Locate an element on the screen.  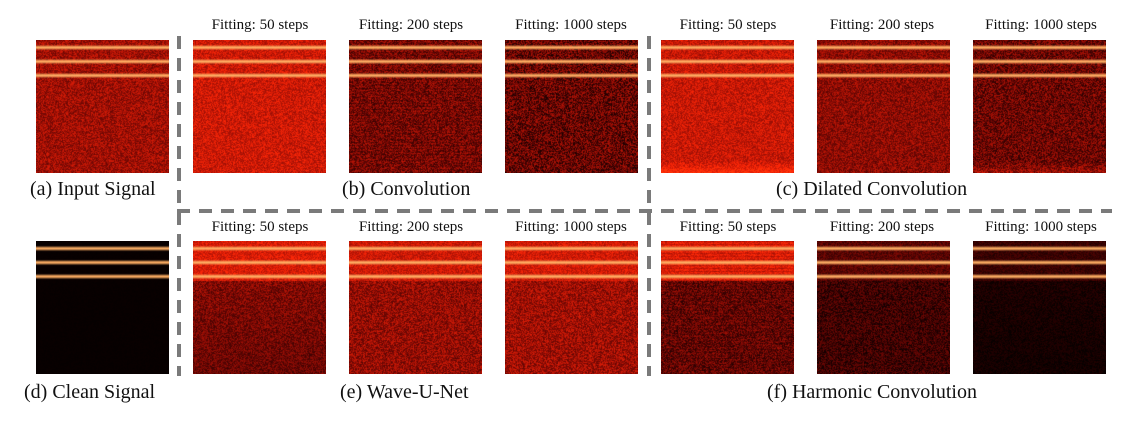
caption-wave-u-net: (e) Wave-U-Net is located at coordinates (404, 392).